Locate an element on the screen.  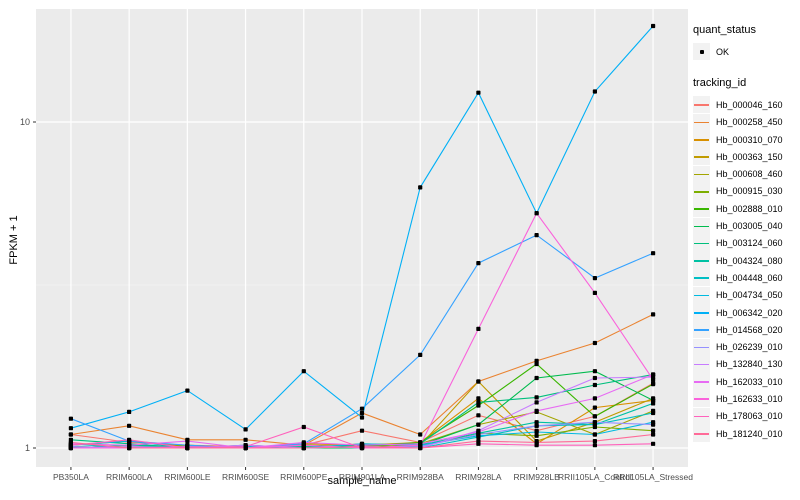
legend-item-Hb_178063_010: Hb_178063_010 is located at coordinates (746, 416).